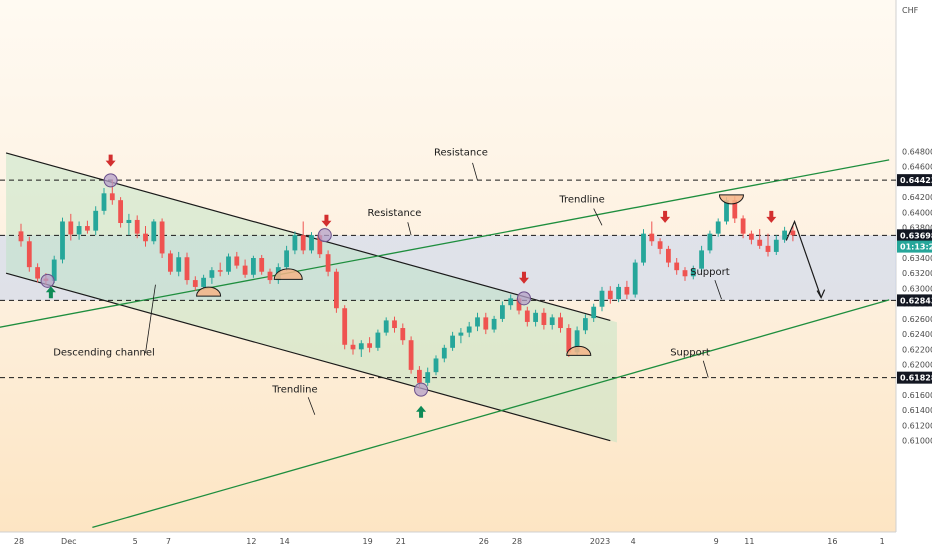  Describe the element at coordinates (633, 541) in the screenshot. I see `time-tick-label: 4` at that location.